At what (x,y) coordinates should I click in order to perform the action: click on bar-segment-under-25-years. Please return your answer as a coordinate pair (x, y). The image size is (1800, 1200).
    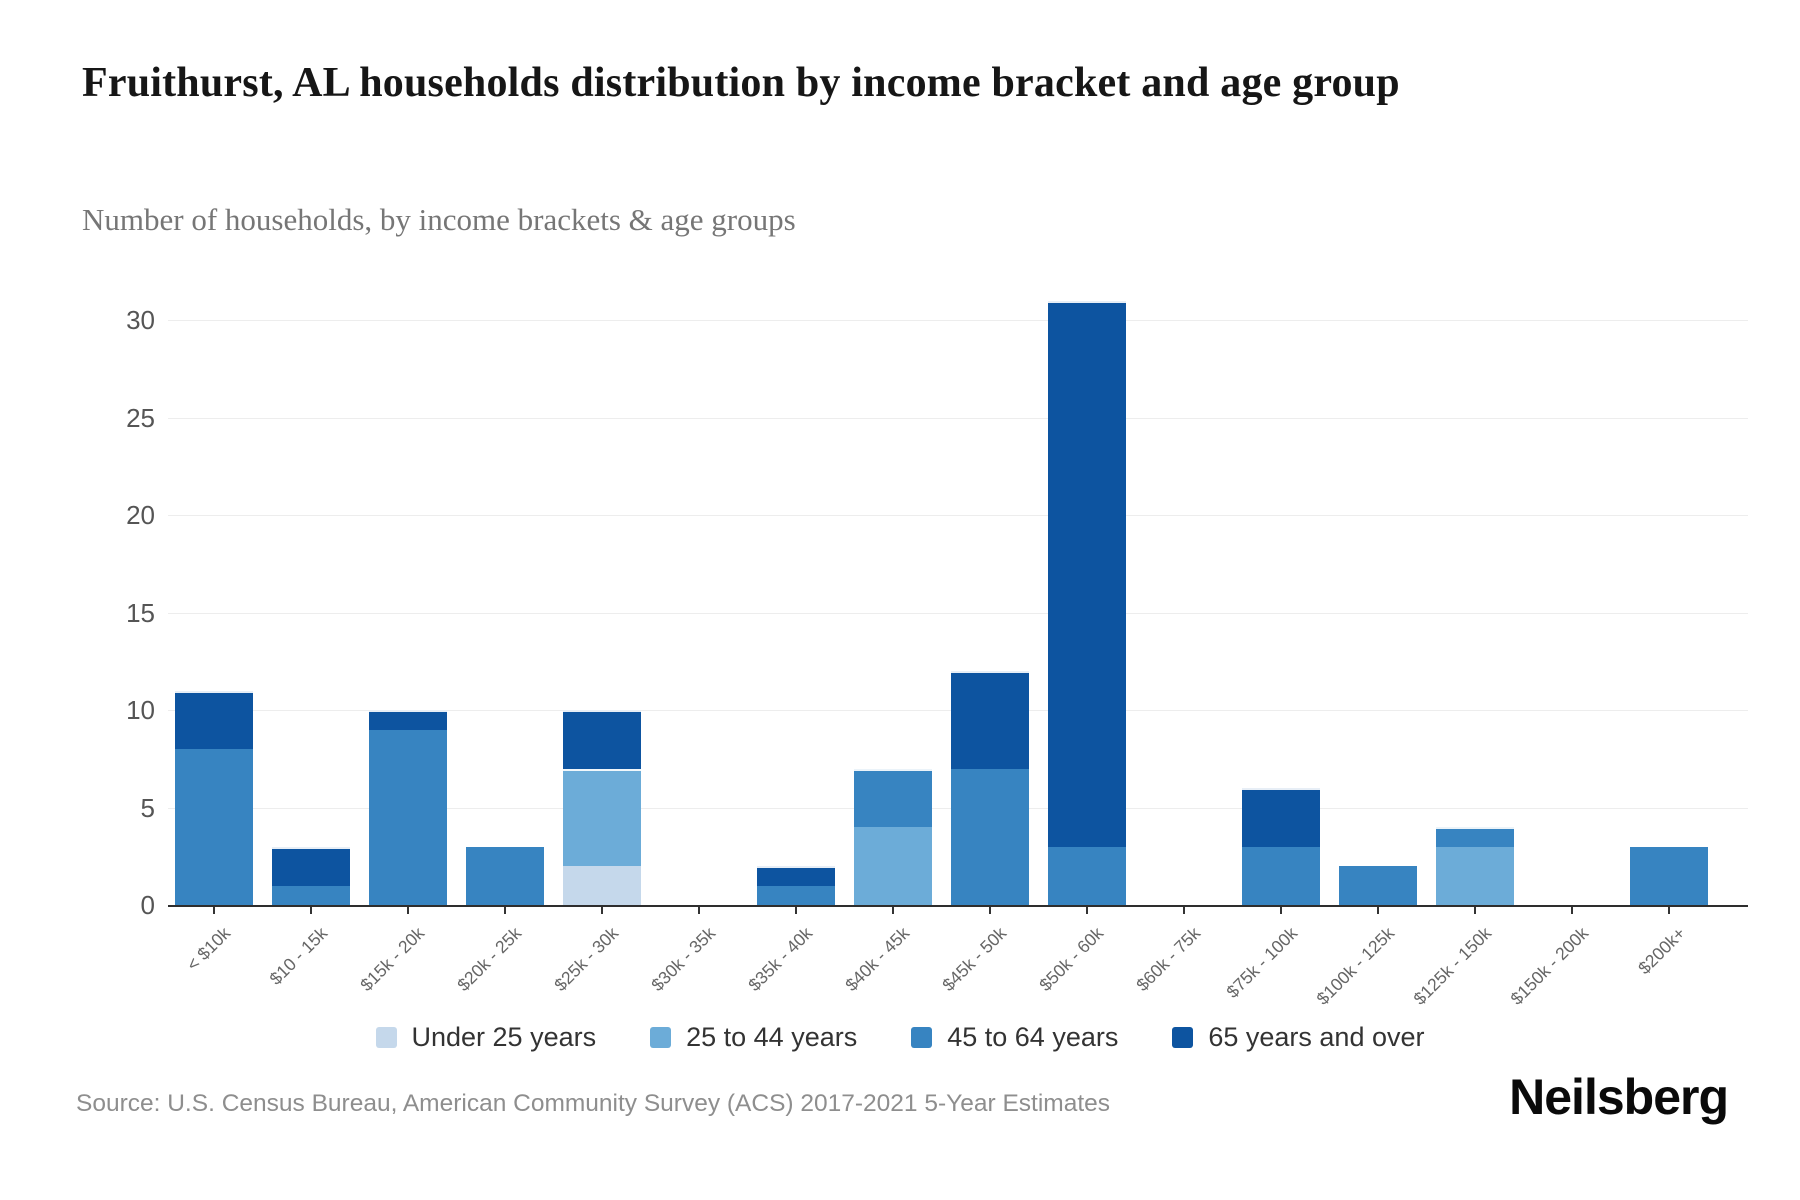
    Looking at the image, I should click on (602, 885).